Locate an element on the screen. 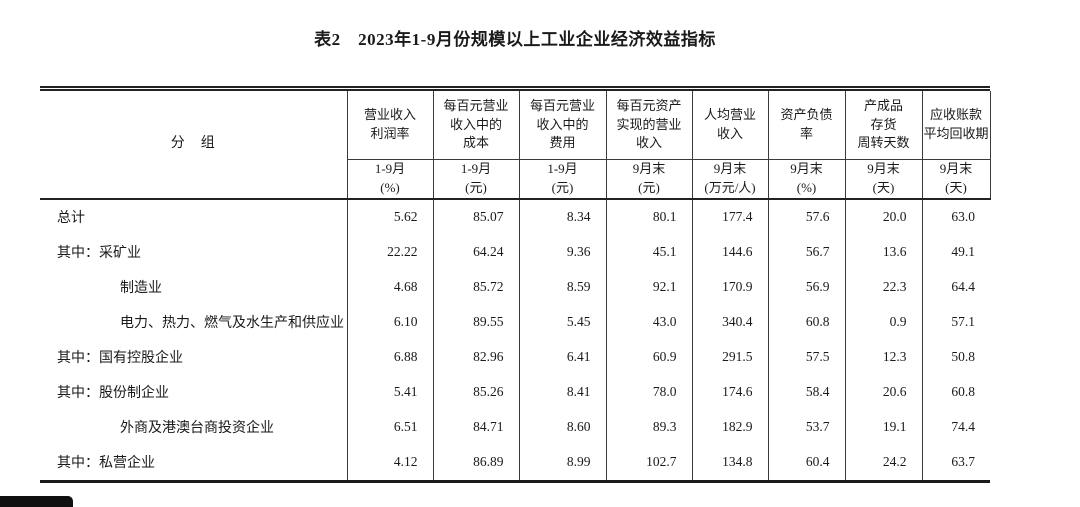 This screenshot has width=1080, height=507. value-cell: 86.89 is located at coordinates (475, 462).